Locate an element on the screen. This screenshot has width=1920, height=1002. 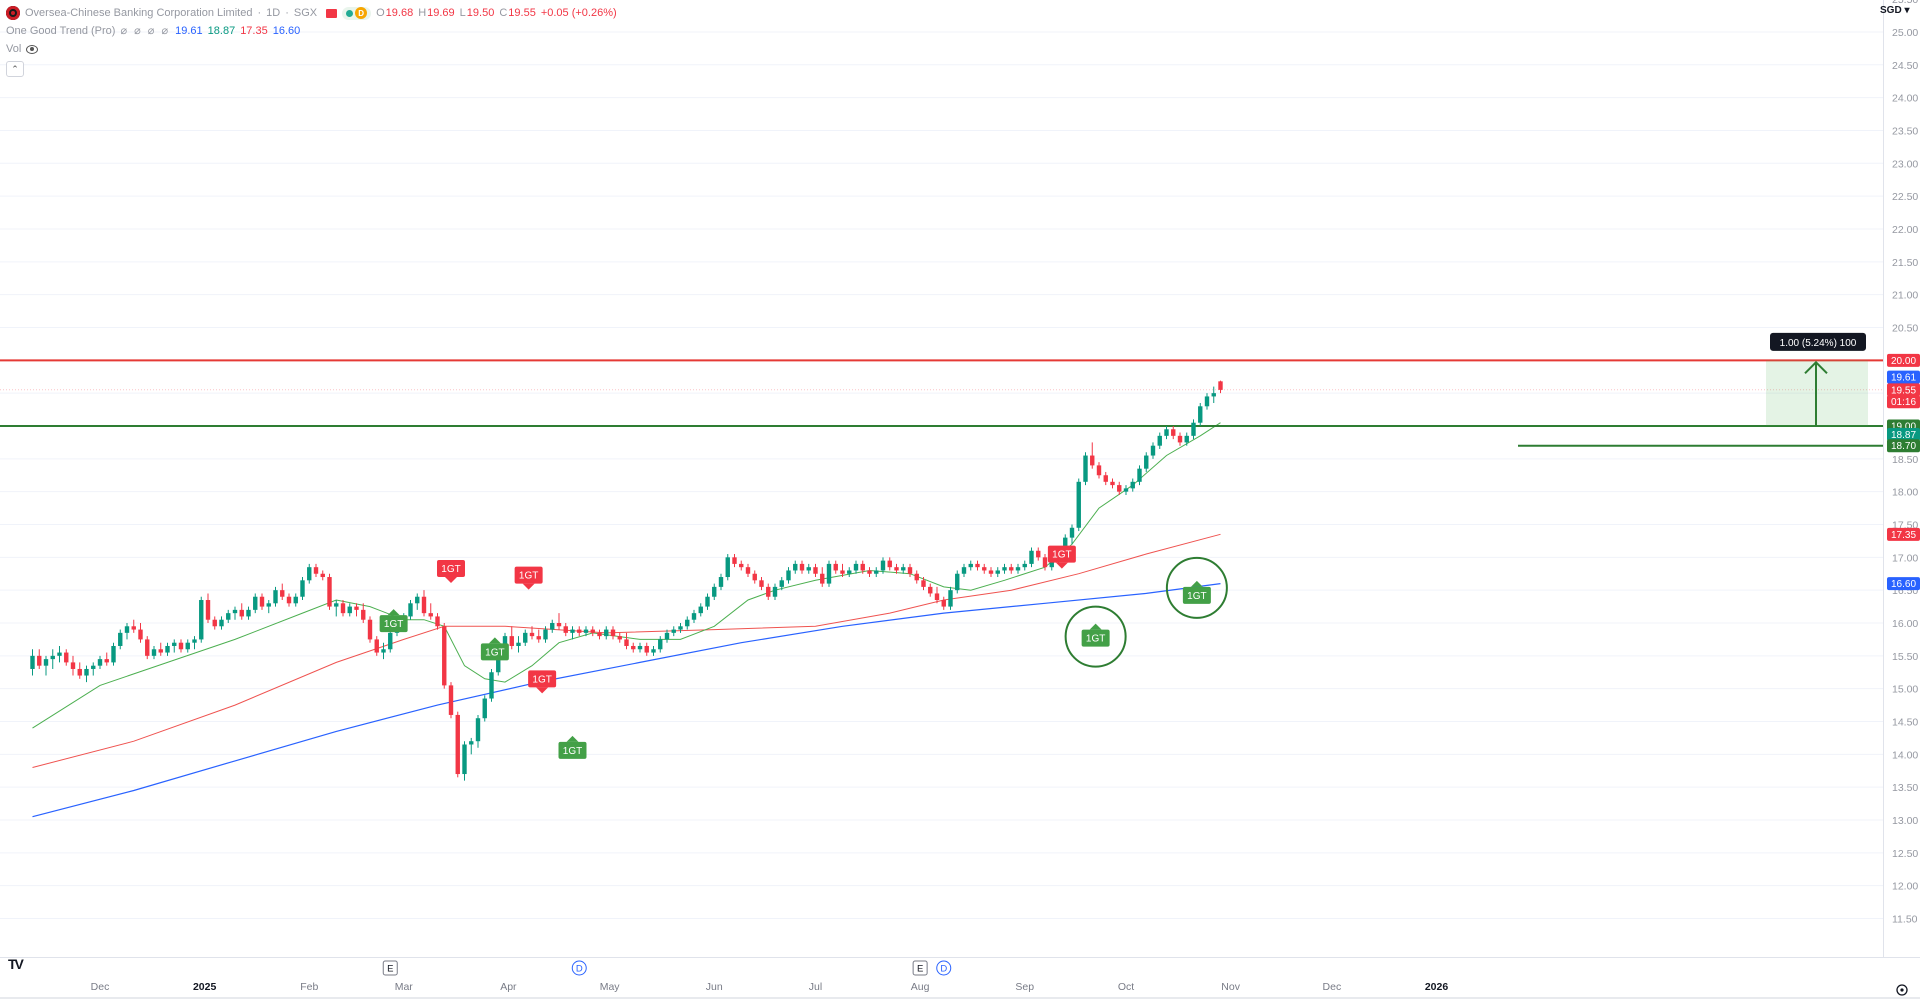
dividend-event-icon: D is located at coordinates (944, 968).